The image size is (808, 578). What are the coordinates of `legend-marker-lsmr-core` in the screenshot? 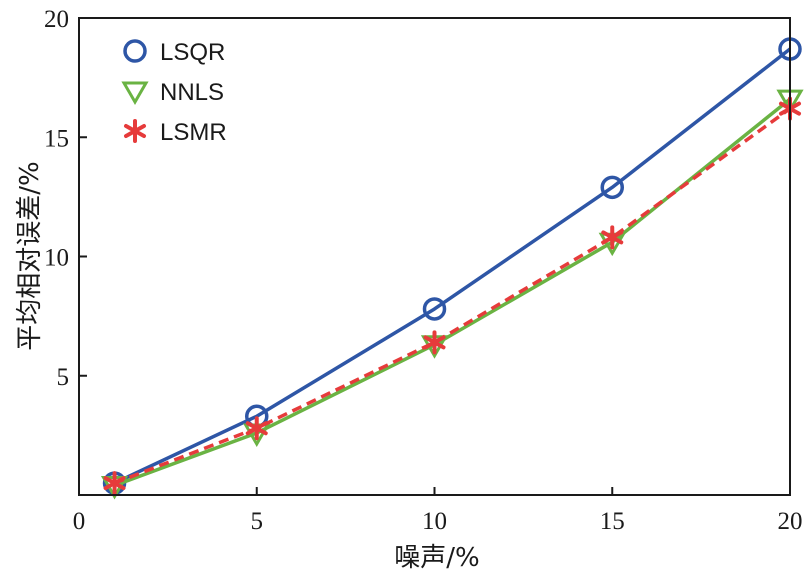 It's located at (135, 131).